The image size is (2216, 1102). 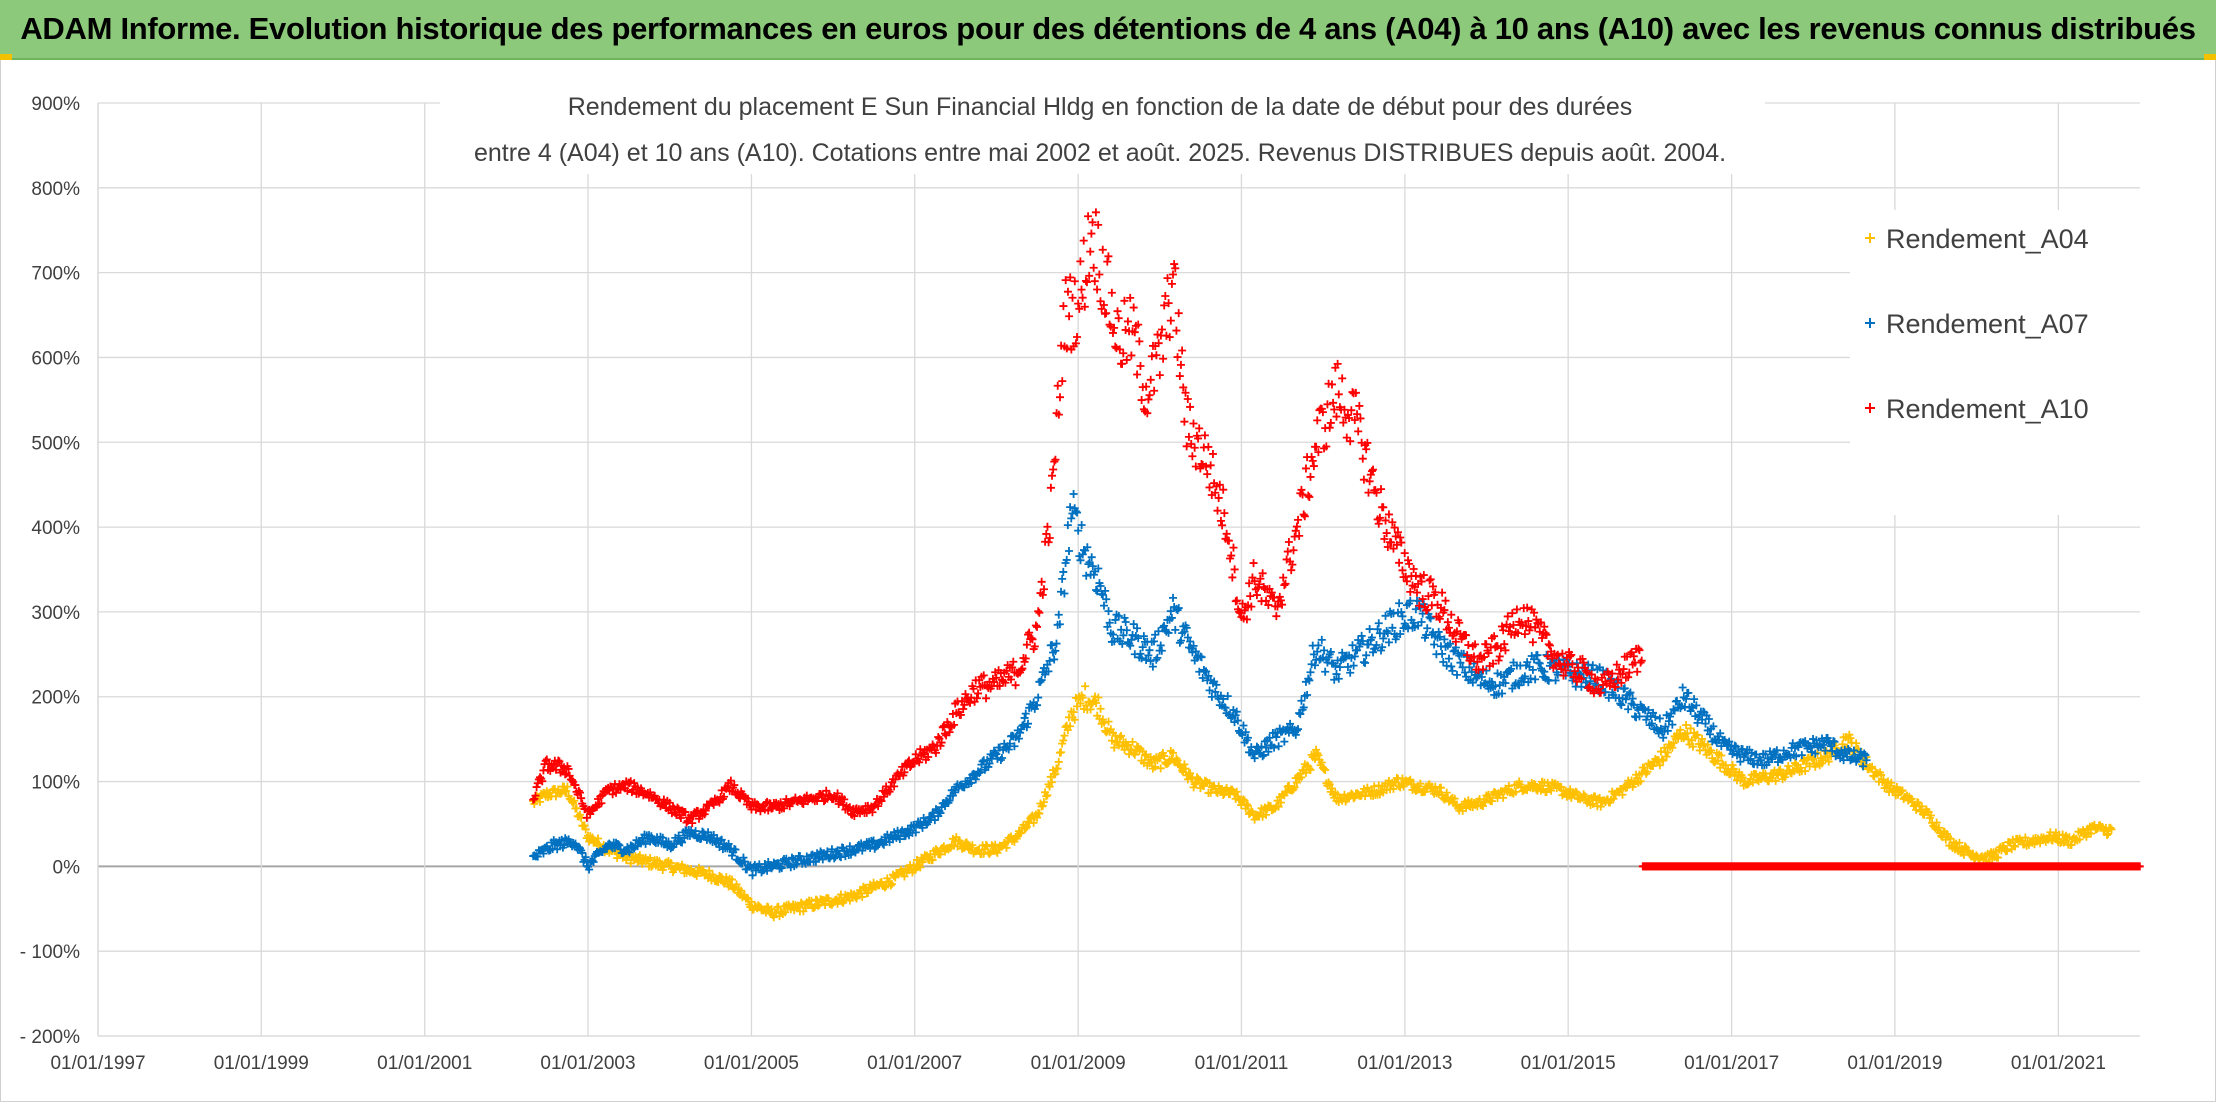 What do you see at coordinates (1894, 1063) in the screenshot?
I see `x-tick-label: 01/01/2019` at bounding box center [1894, 1063].